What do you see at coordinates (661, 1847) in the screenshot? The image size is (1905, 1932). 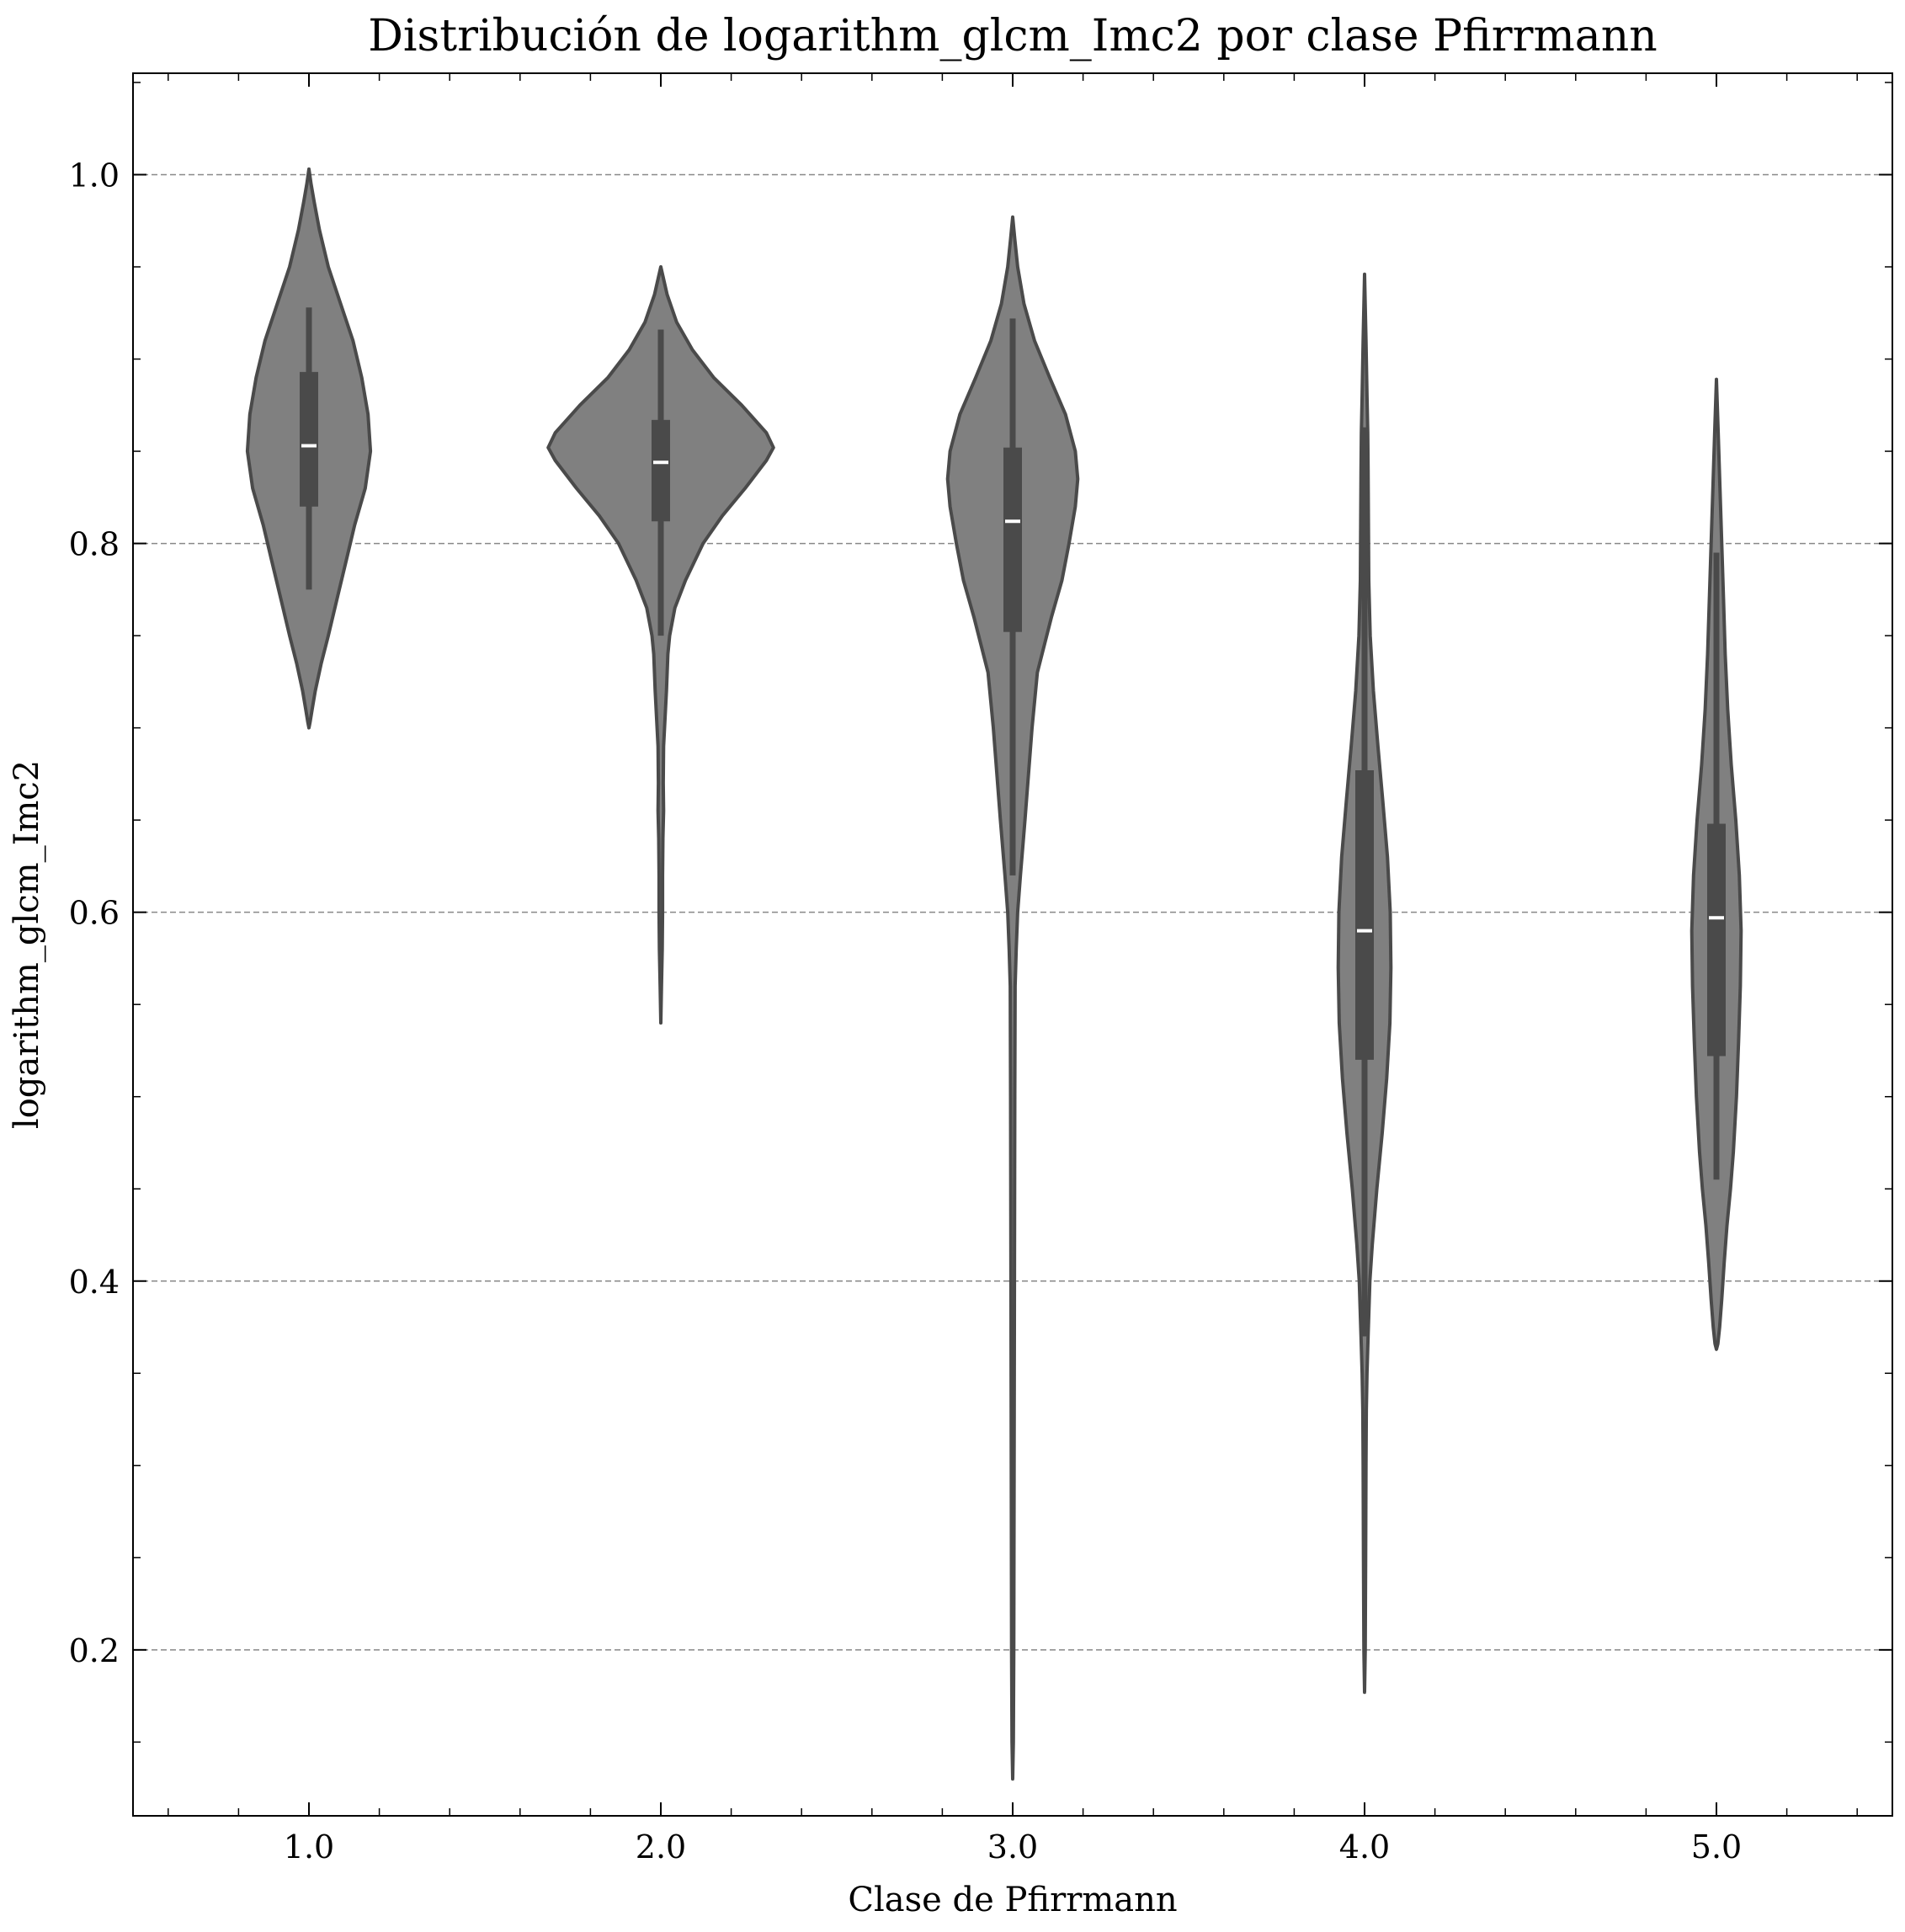 I see `x-tick-label: 2.0` at bounding box center [661, 1847].